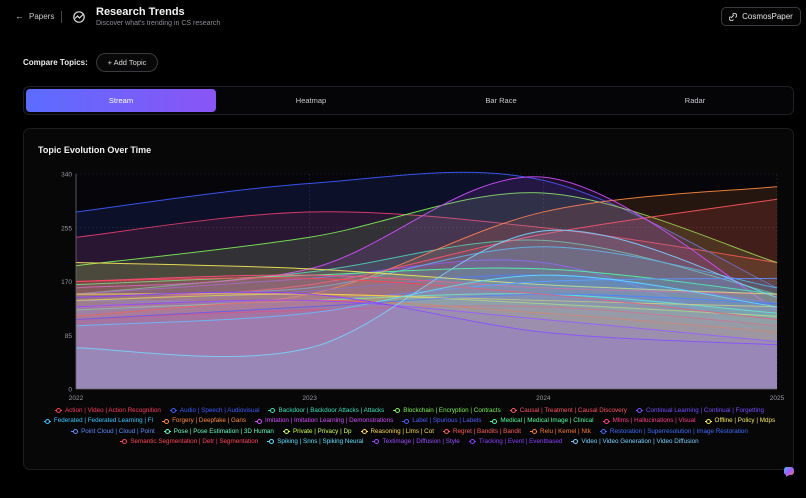 Image resolution: width=806 pixels, height=498 pixels. What do you see at coordinates (311, 100) in the screenshot?
I see `tab-heatmap: Heatmap` at bounding box center [311, 100].